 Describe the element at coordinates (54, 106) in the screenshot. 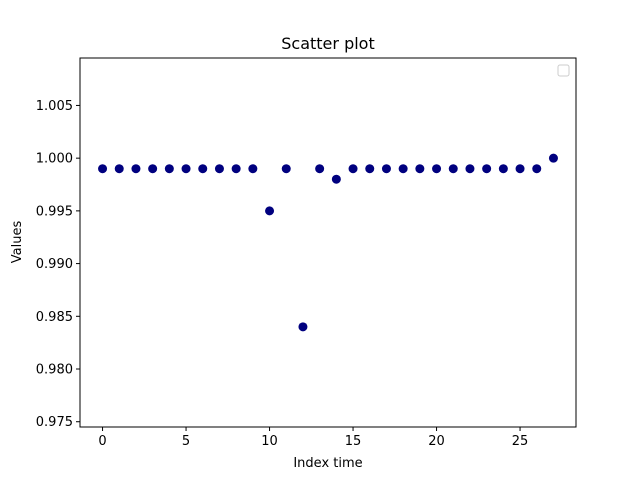

I see `y-tick-label: 1.005` at that location.